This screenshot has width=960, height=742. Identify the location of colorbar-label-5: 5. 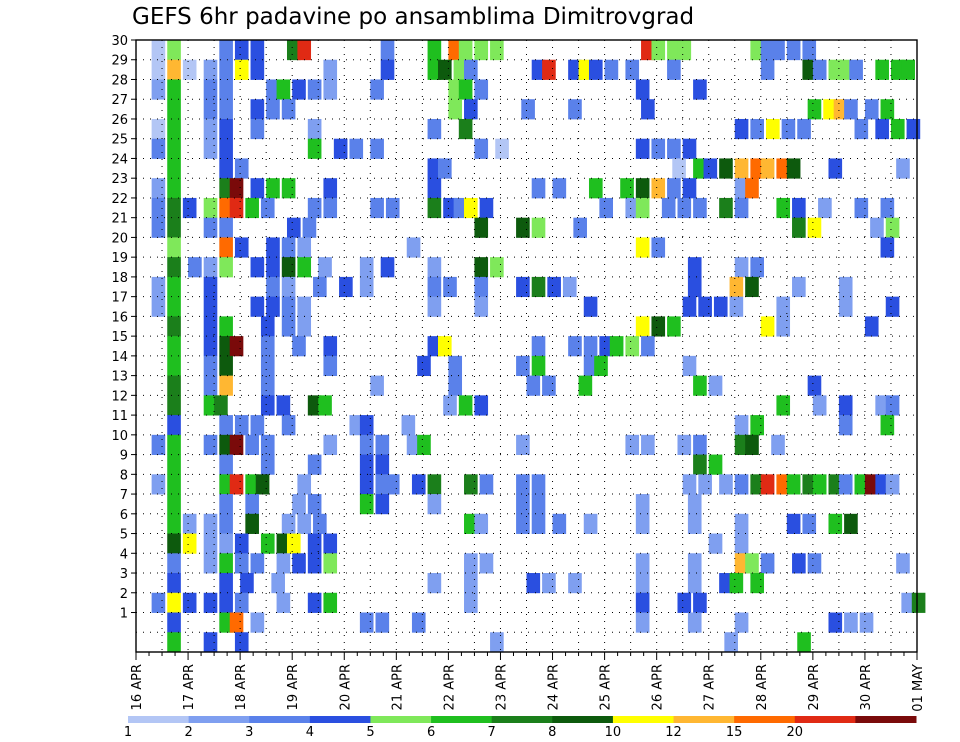
(370, 732).